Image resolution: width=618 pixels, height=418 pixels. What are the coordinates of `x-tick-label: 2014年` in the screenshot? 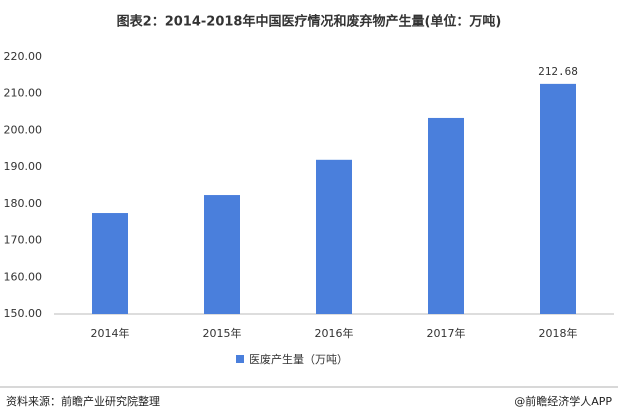 It's located at (110, 333).